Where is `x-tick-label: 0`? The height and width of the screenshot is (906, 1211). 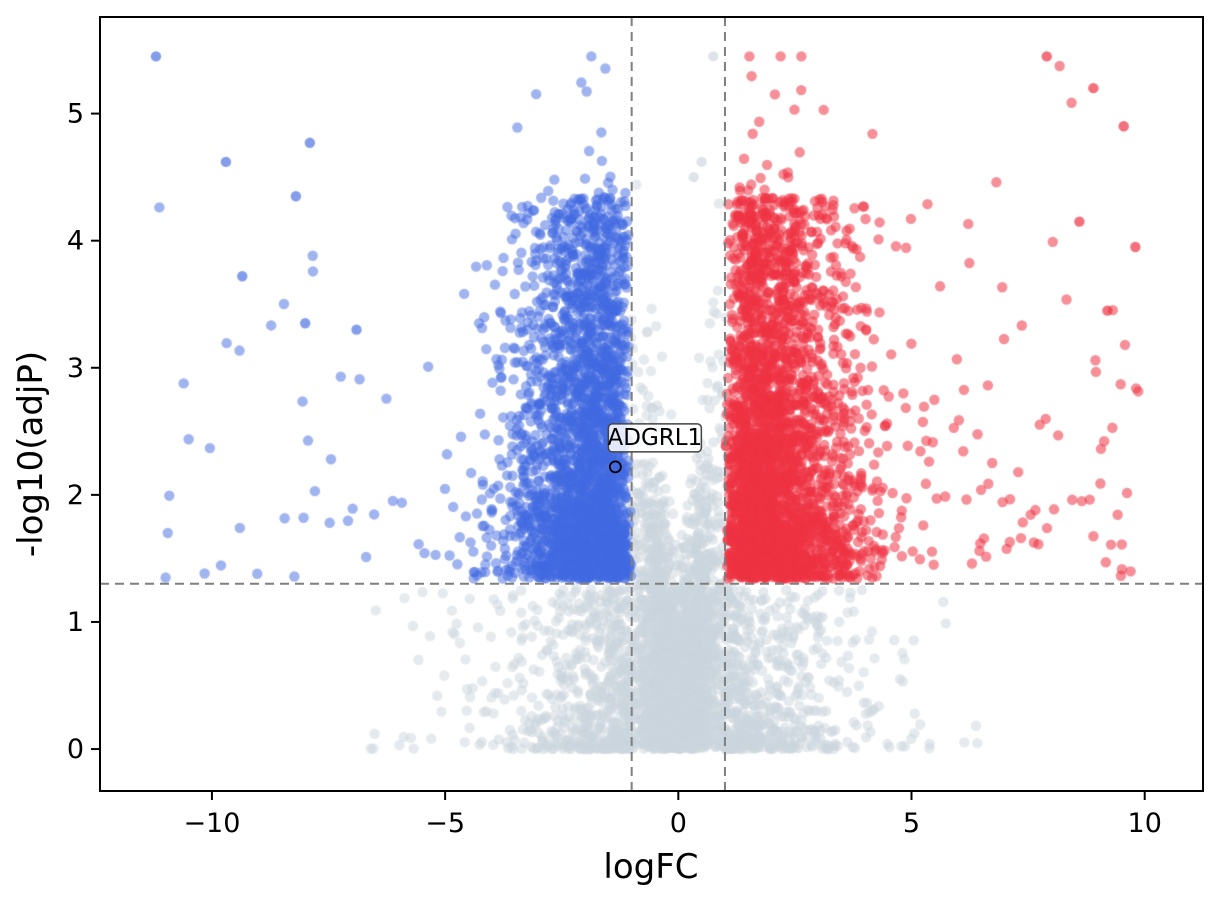 x-tick-label: 0 is located at coordinates (678, 823).